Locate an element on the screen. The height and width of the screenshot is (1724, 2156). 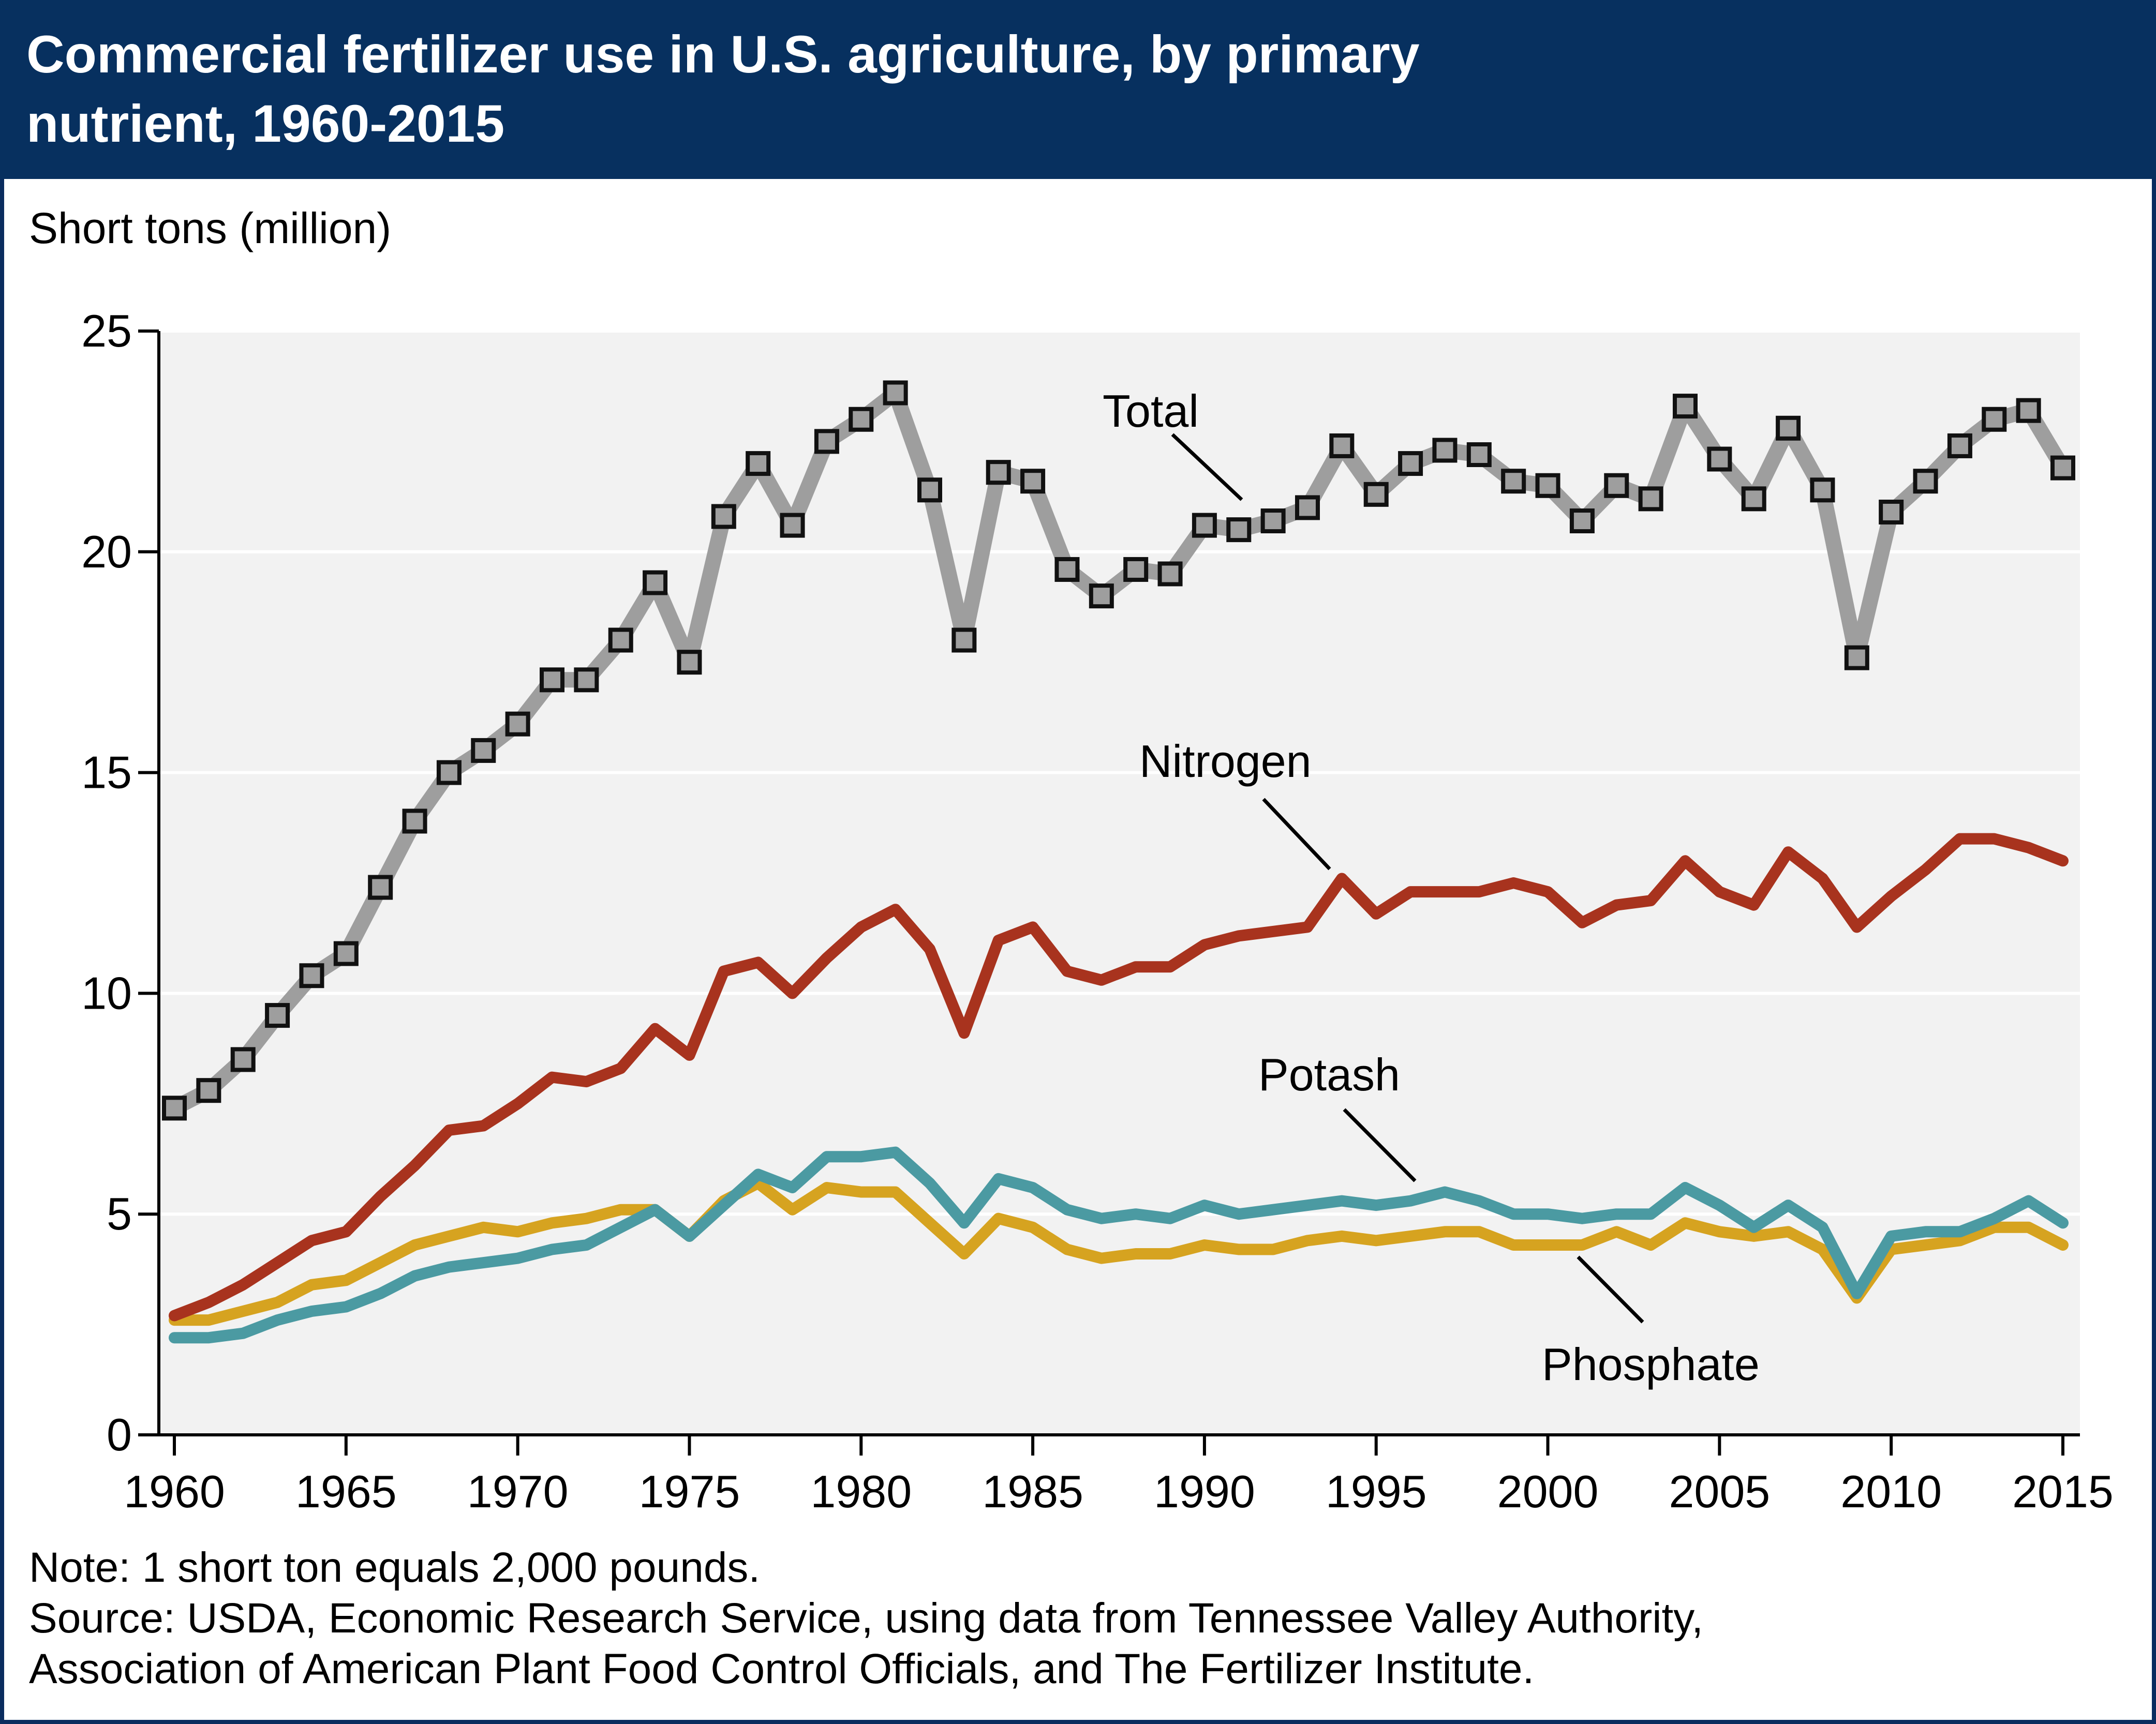
x-tick-label: 2015 is located at coordinates (2063, 1492).